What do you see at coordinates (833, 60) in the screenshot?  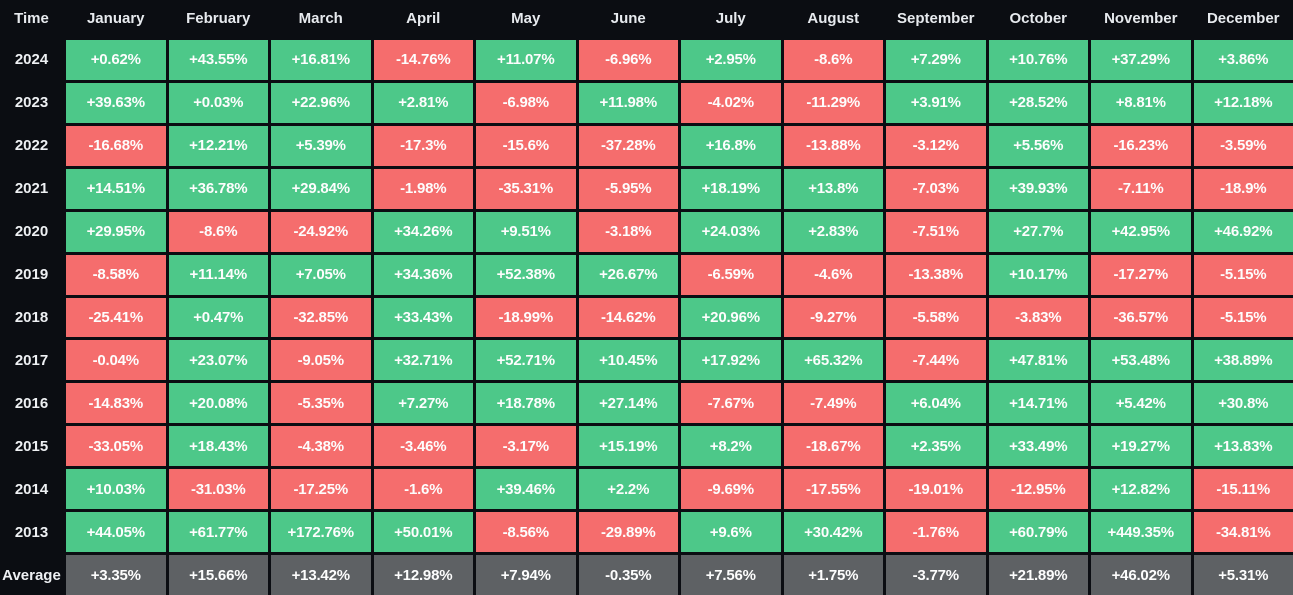 I see `cell-2024-august: -8.6%` at bounding box center [833, 60].